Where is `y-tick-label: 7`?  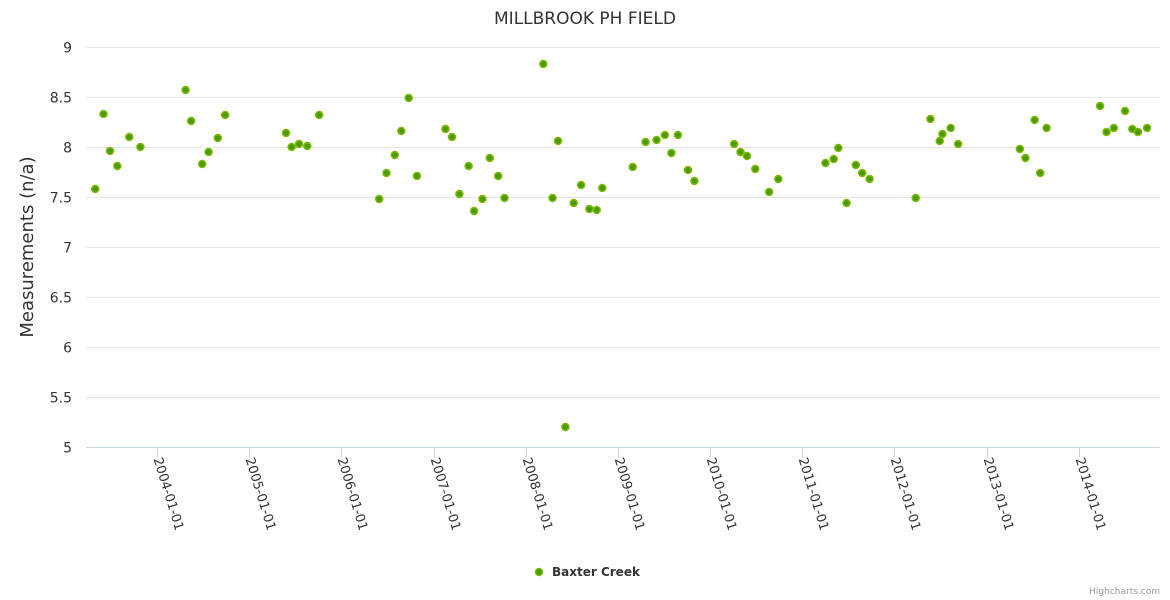 y-tick-label: 7 is located at coordinates (67, 249).